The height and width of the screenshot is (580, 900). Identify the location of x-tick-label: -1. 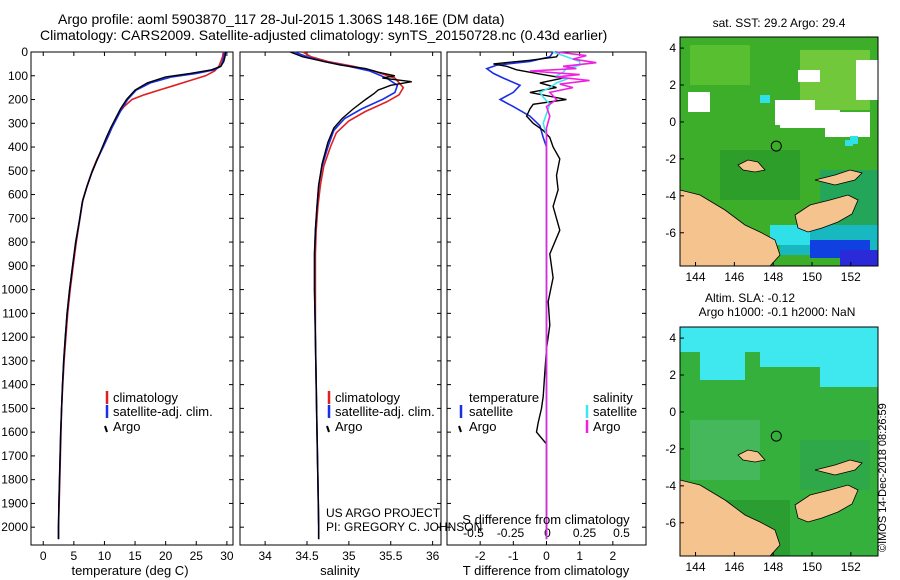
(513, 556).